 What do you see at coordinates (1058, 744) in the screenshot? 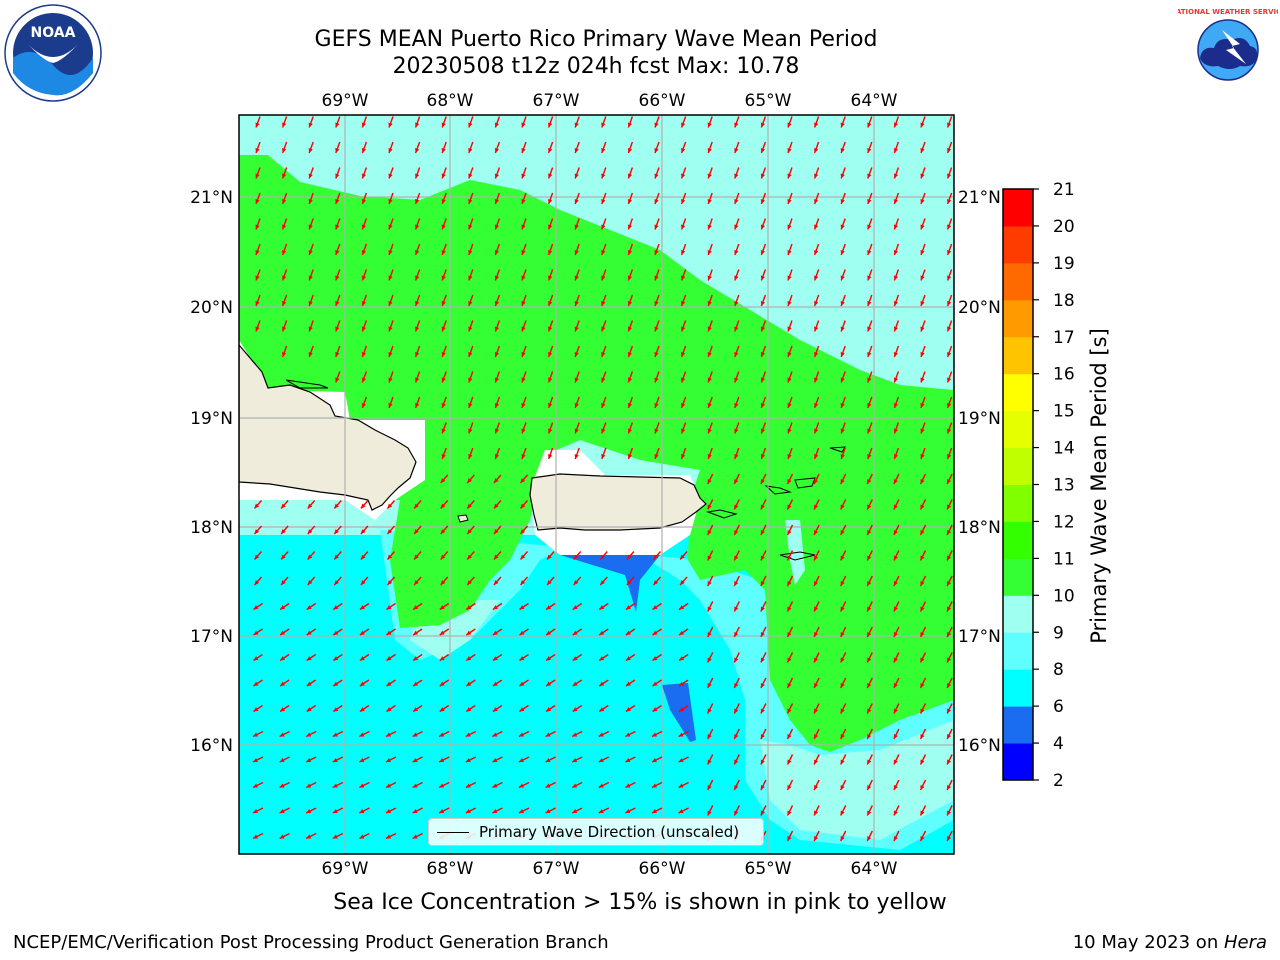
I see `colorbar-tick-label: 4` at bounding box center [1058, 744].